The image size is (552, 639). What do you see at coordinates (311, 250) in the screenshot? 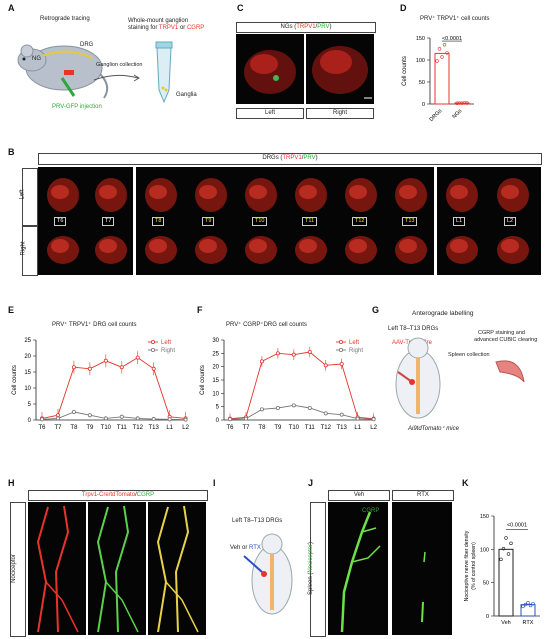
I see `drg-image-t11-right` at bounding box center [311, 250].